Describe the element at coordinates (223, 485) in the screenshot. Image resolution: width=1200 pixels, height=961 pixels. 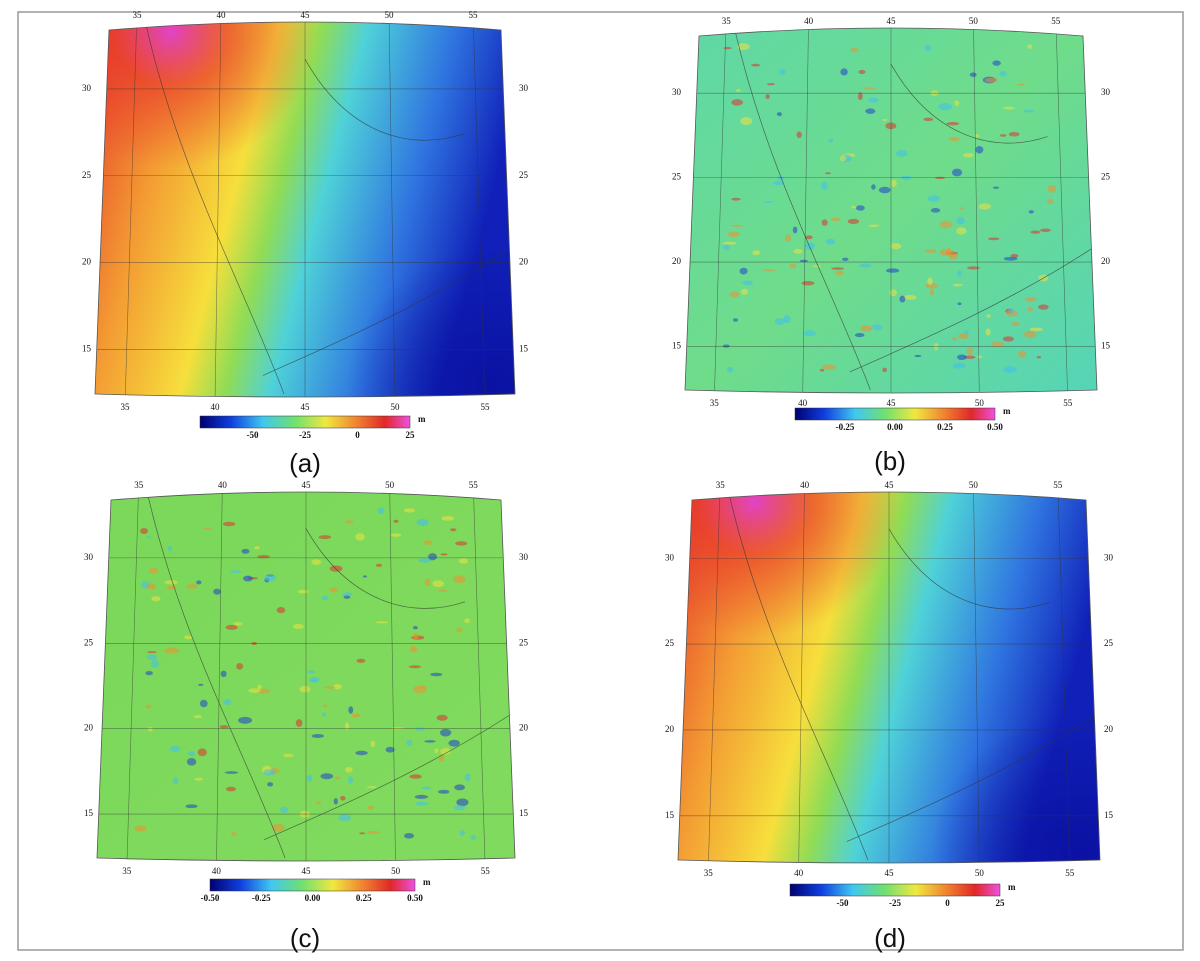
I see `lon-label-top: 40` at that location.